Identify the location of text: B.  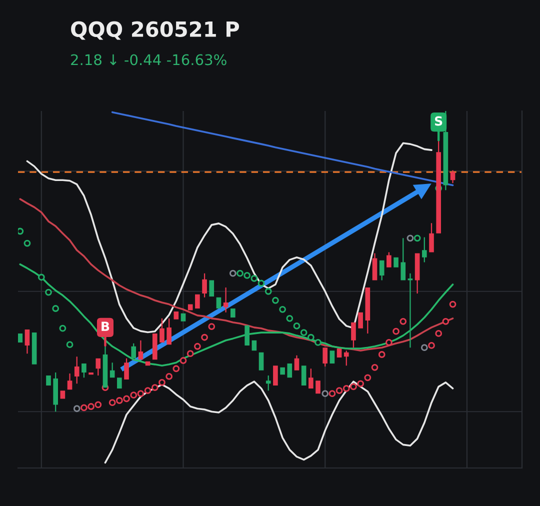
(106, 326).